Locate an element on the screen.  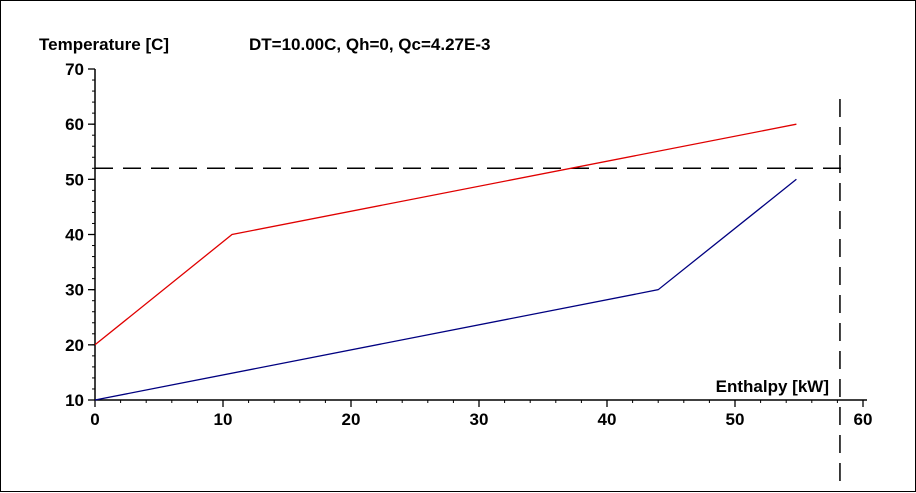
y-tick-label: 10 is located at coordinates (74, 400).